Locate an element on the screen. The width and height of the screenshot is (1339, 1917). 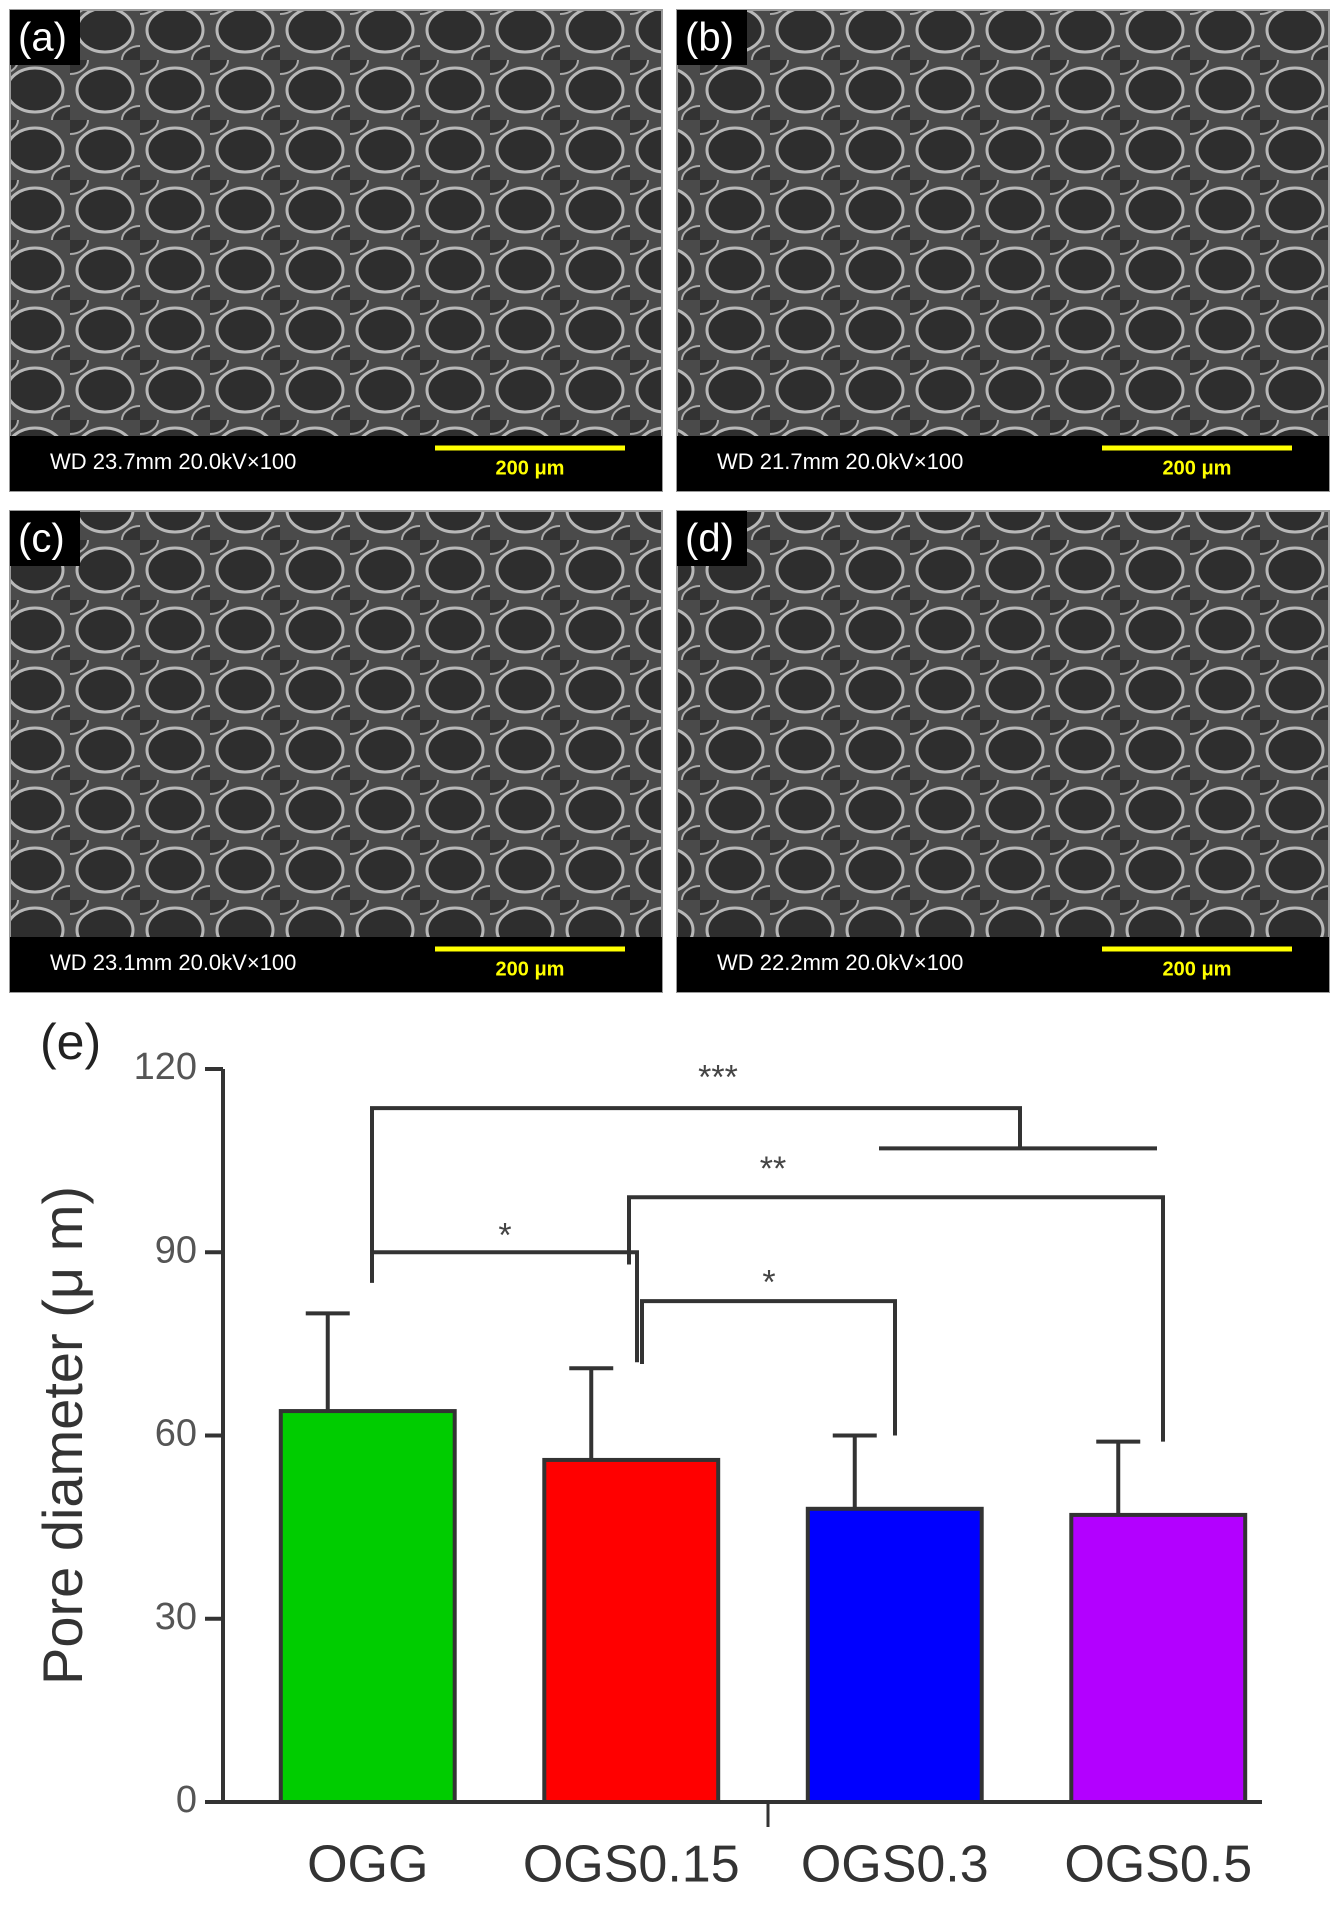
info-text: WD 21.7mm 20.0kV×100 is located at coordinates (840, 461).